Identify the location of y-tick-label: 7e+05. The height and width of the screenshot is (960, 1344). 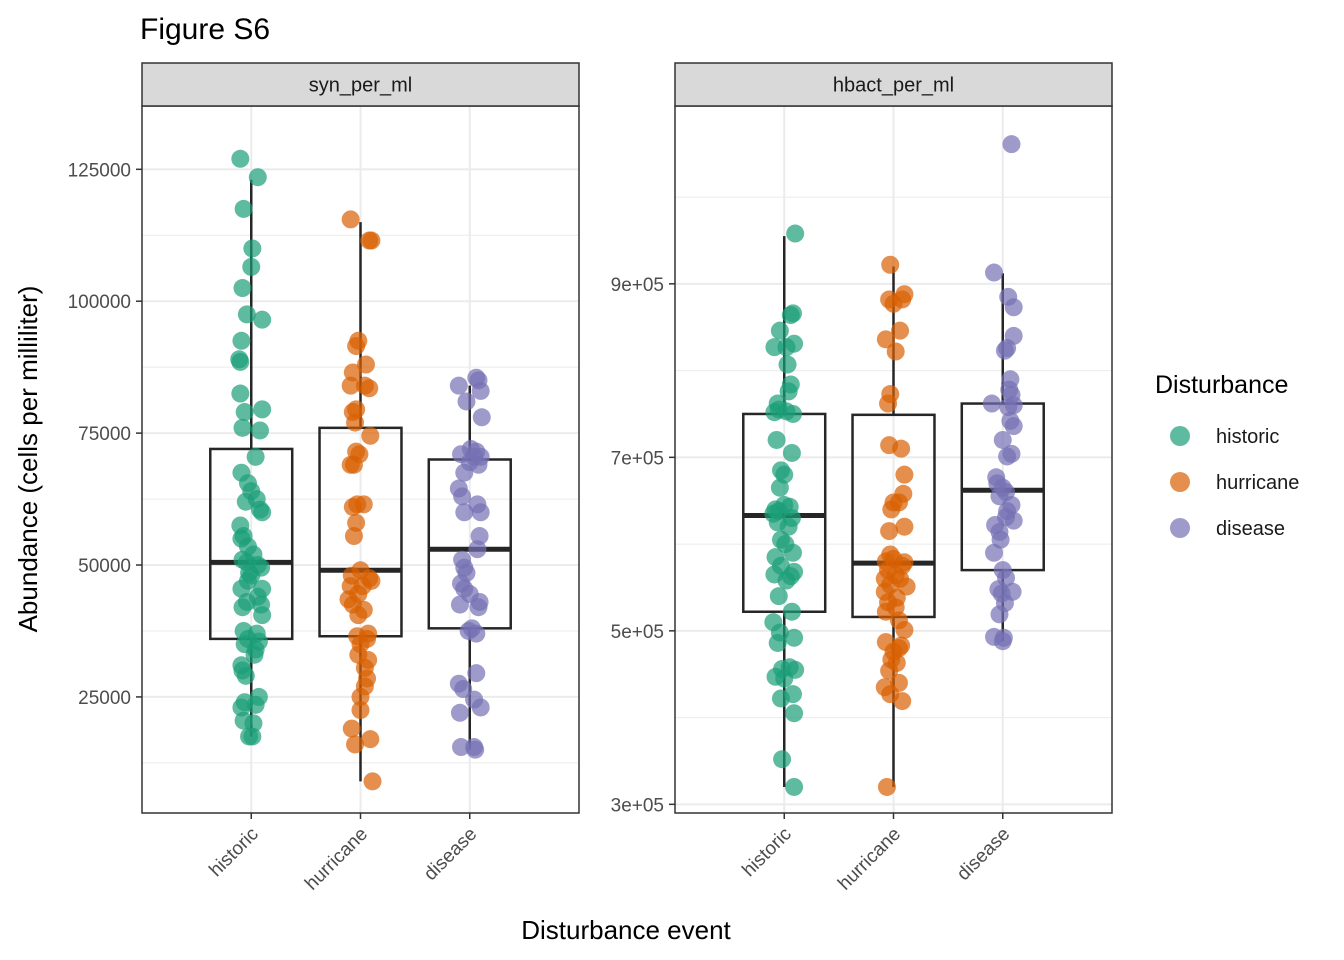
(637, 458).